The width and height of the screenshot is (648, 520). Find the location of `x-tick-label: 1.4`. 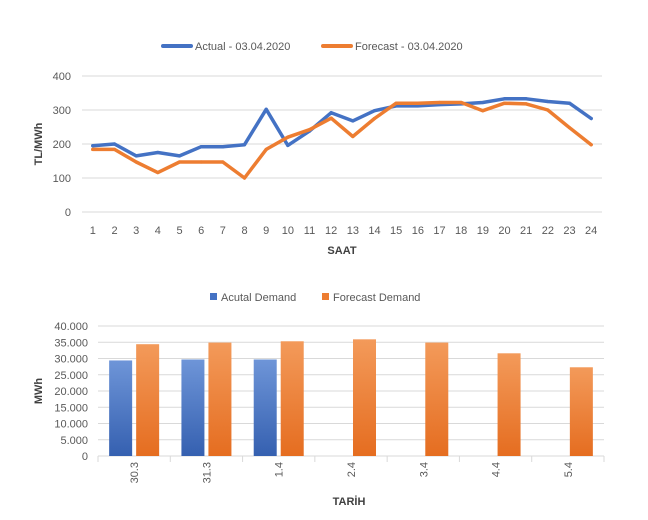

x-tick-label: 1.4 is located at coordinates (280, 469).